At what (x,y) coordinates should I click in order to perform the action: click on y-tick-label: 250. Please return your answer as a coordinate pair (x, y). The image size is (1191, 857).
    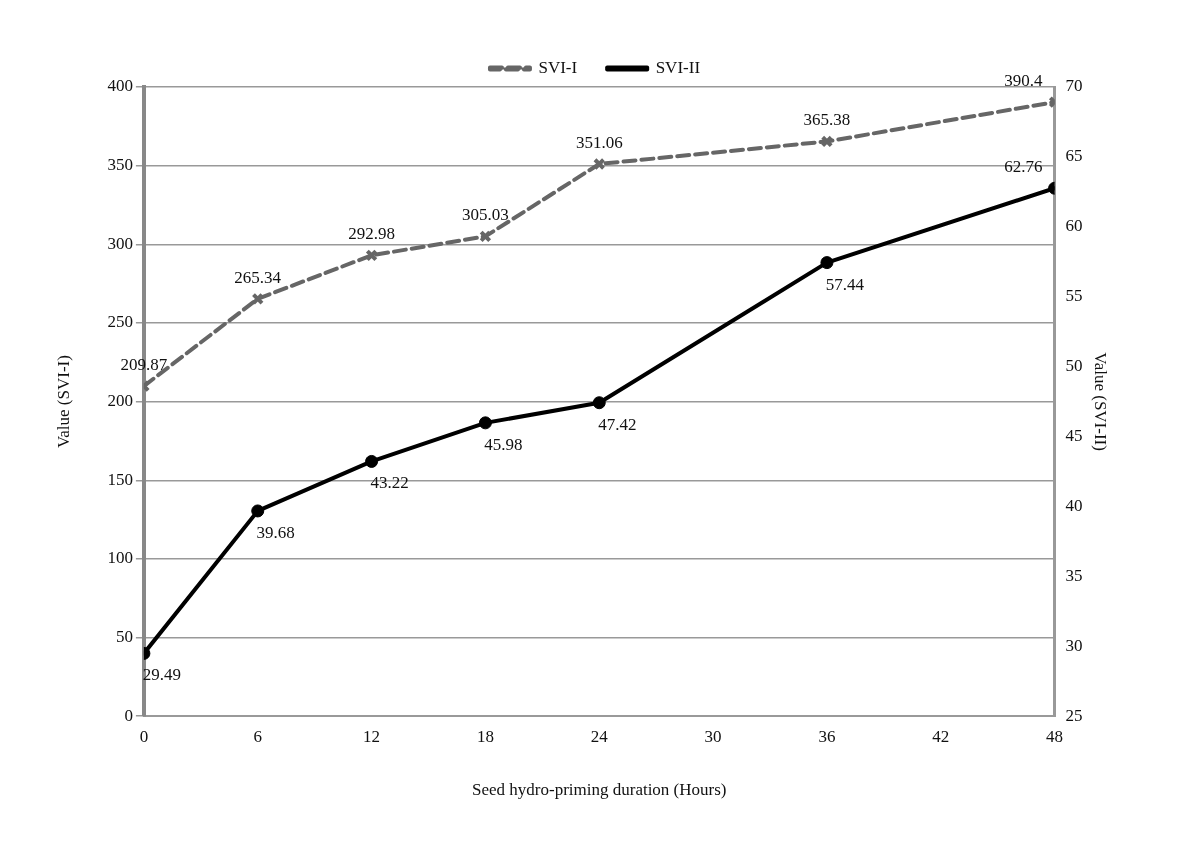
    Looking at the image, I should click on (120, 322).